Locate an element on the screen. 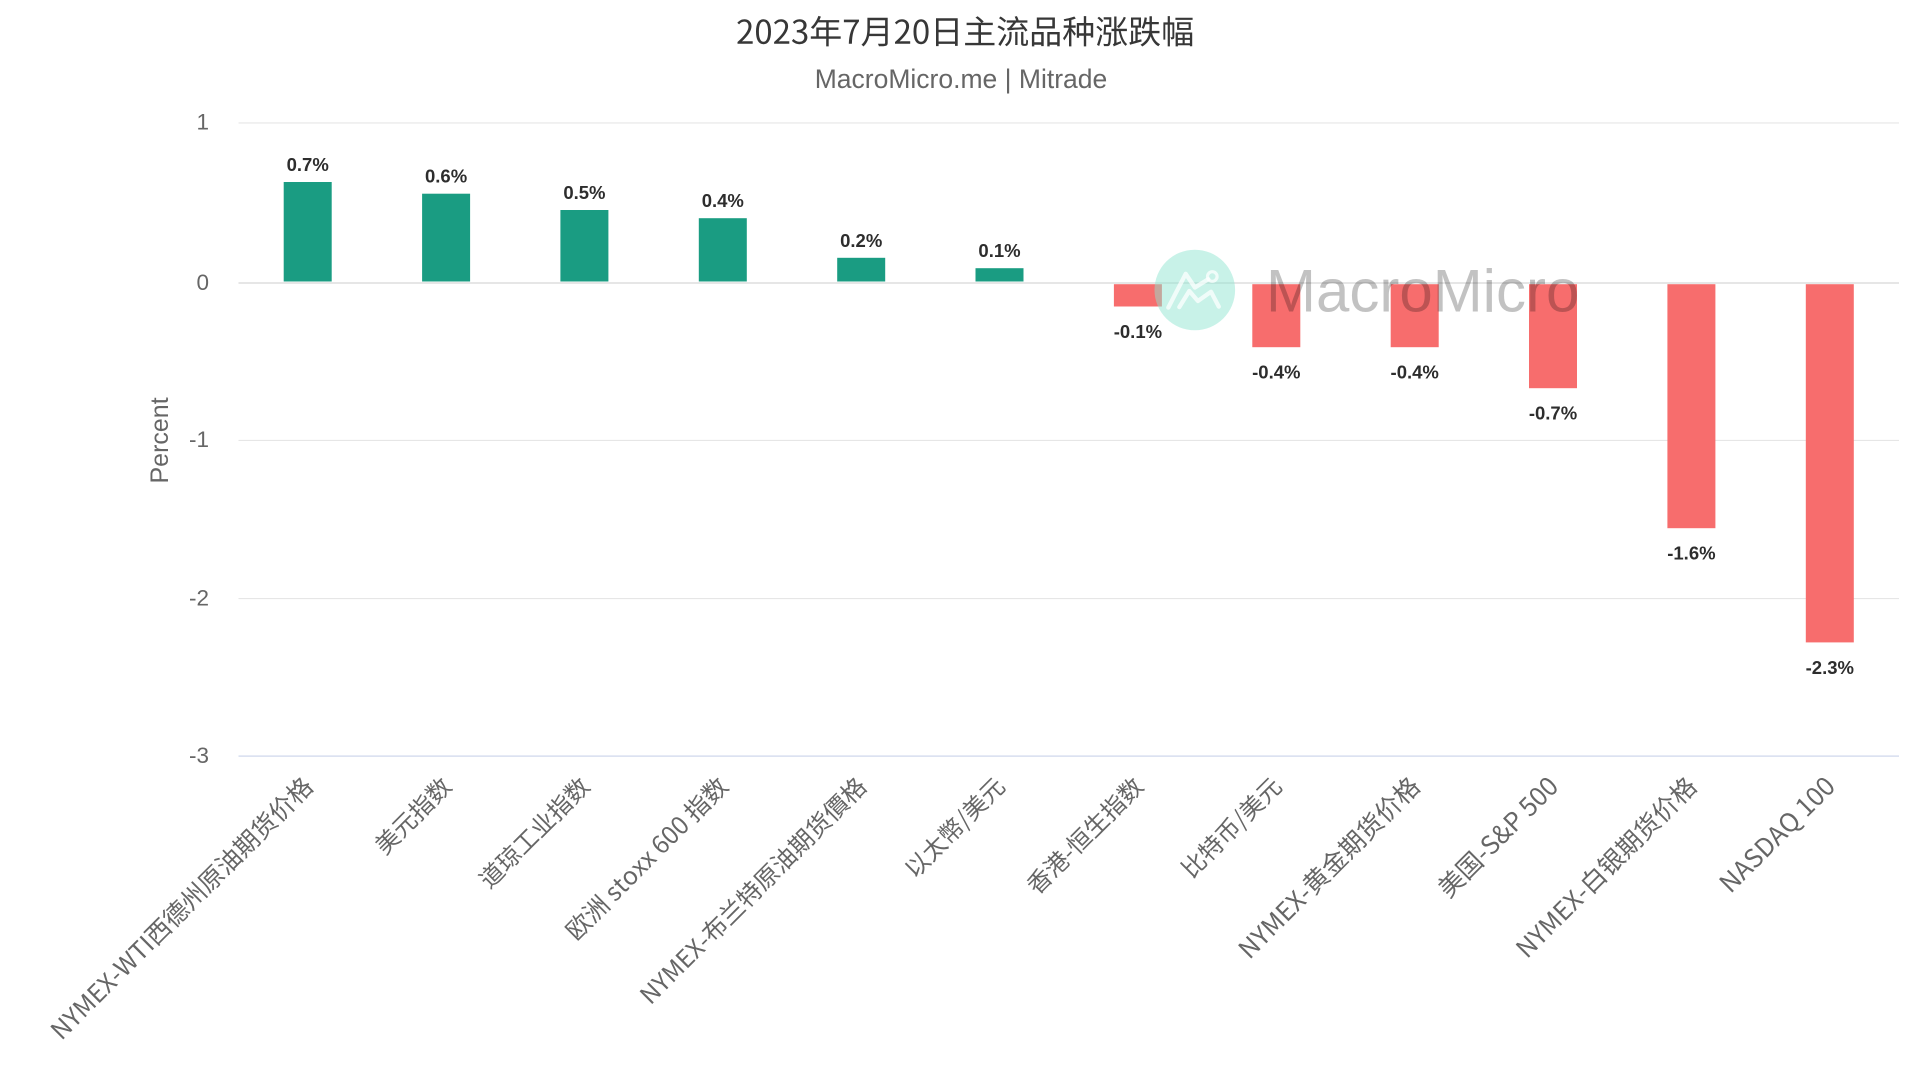  svg-text: 0.2% is located at coordinates (861, 240).